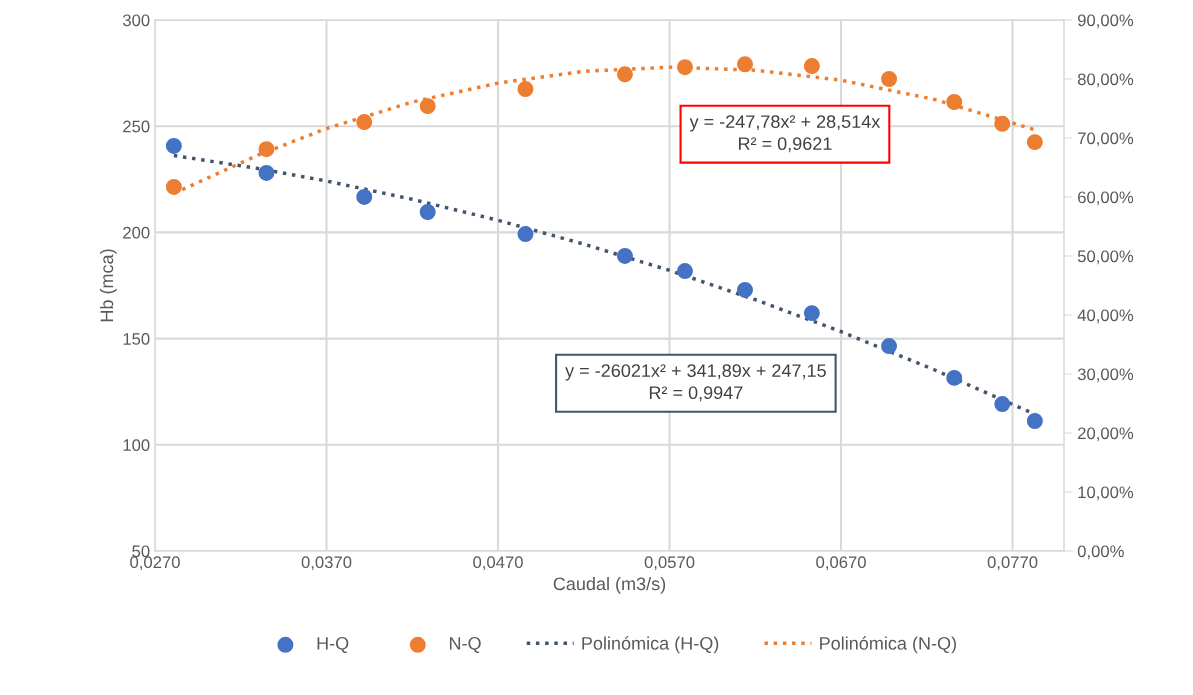  Describe the element at coordinates (498, 563) in the screenshot. I see `x-tick-label: 0,0470` at that location.